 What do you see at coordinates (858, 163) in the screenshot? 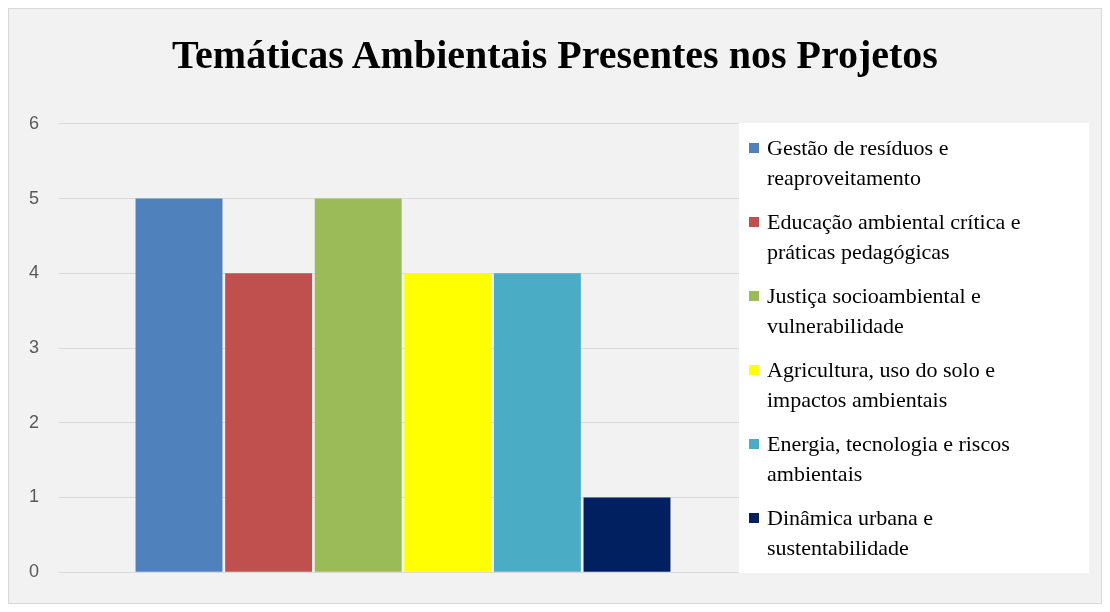
I see `legend-label: Gestão de resíduos e reaproveitamento` at bounding box center [858, 163].